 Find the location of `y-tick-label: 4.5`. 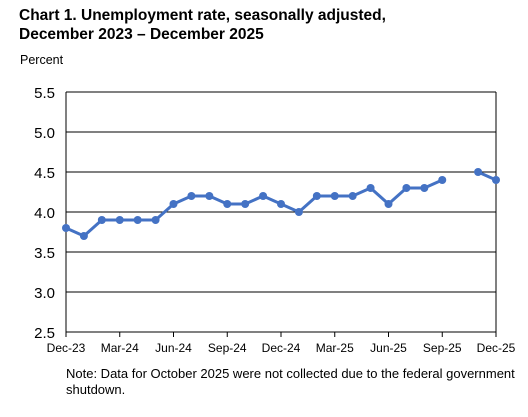

y-tick-label: 4.5 is located at coordinates (44, 173).